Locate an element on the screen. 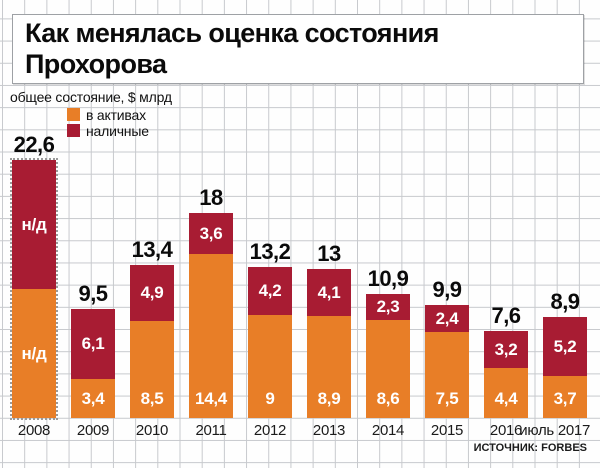 The image size is (600, 468). assets-value-label: 3,4 is located at coordinates (93, 398).